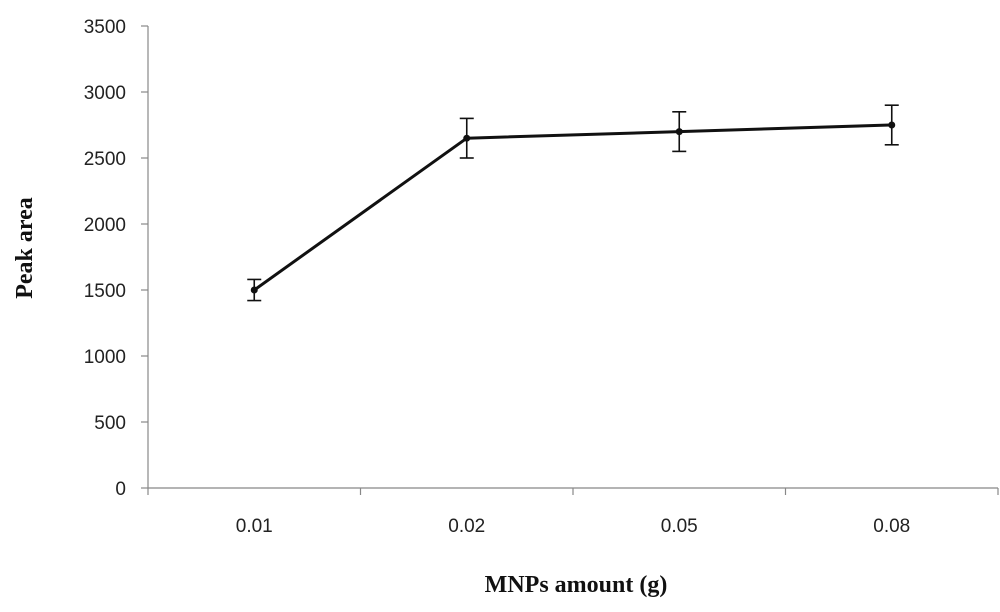 The image size is (1000, 612). Describe the element at coordinates (466, 526) in the screenshot. I see `x-tick-label: 0.02` at that location.